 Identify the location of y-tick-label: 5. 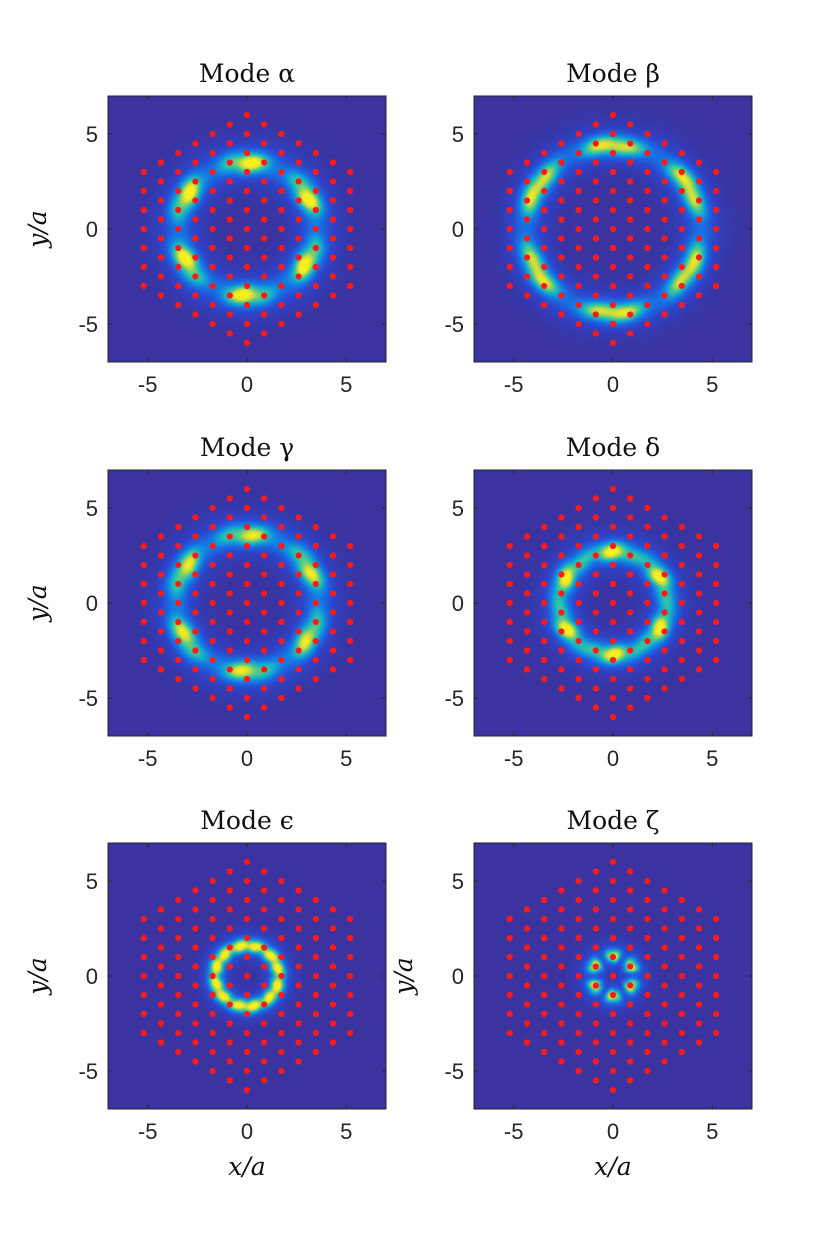
(458, 881).